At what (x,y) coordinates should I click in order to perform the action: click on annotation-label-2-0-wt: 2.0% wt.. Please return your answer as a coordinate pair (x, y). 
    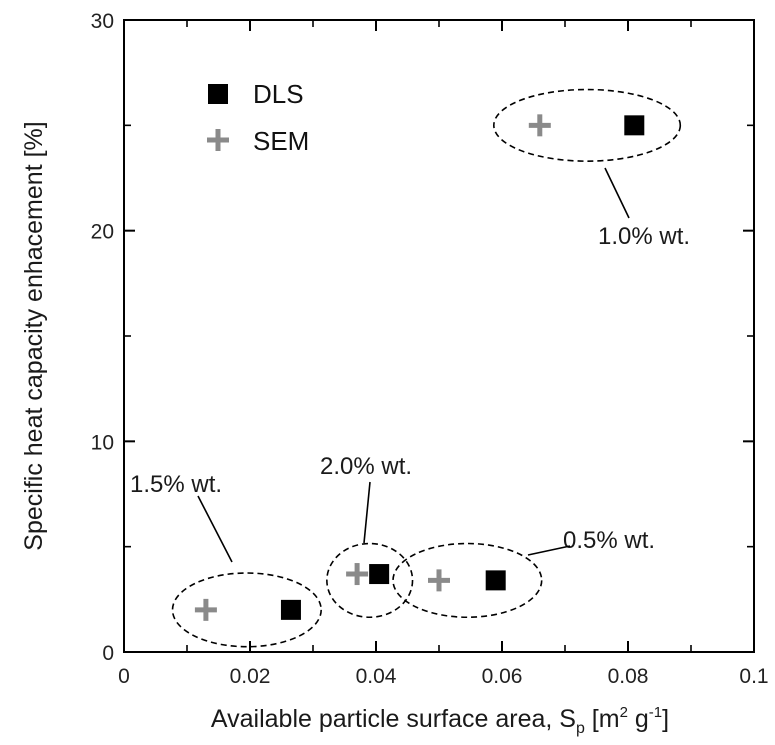
    Looking at the image, I should click on (366, 466).